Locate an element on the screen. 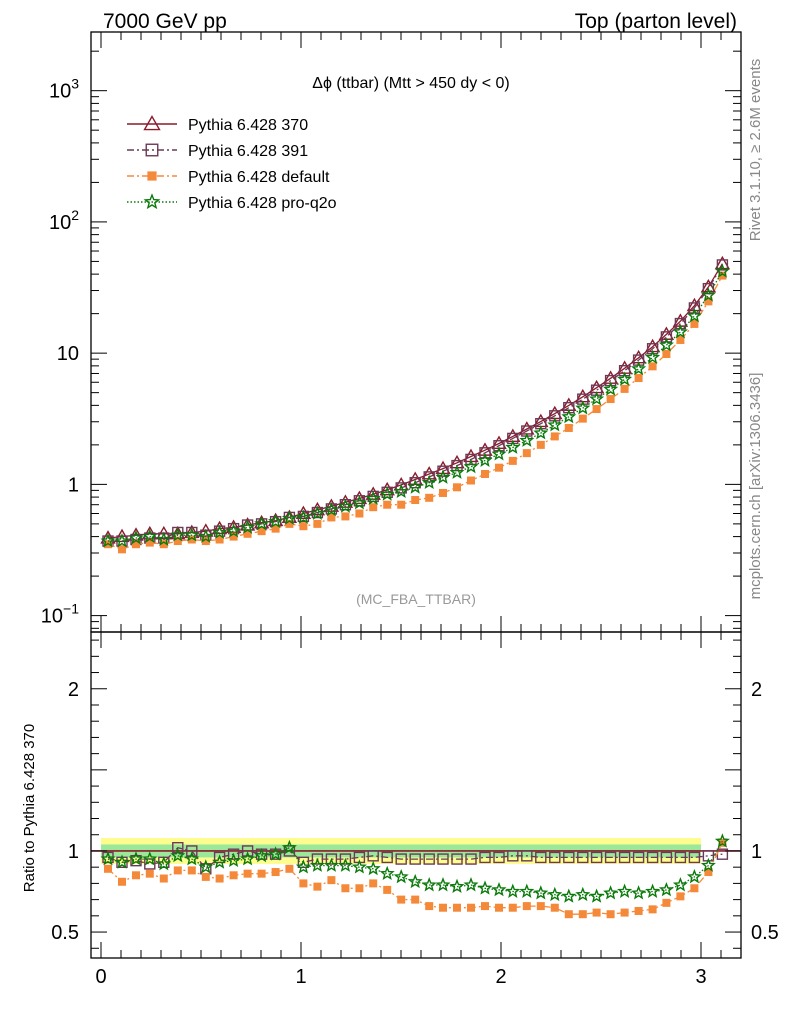 This screenshot has height=1029, width=786. legend-item-default: Pythia 6.428 default is located at coordinates (228, 177).